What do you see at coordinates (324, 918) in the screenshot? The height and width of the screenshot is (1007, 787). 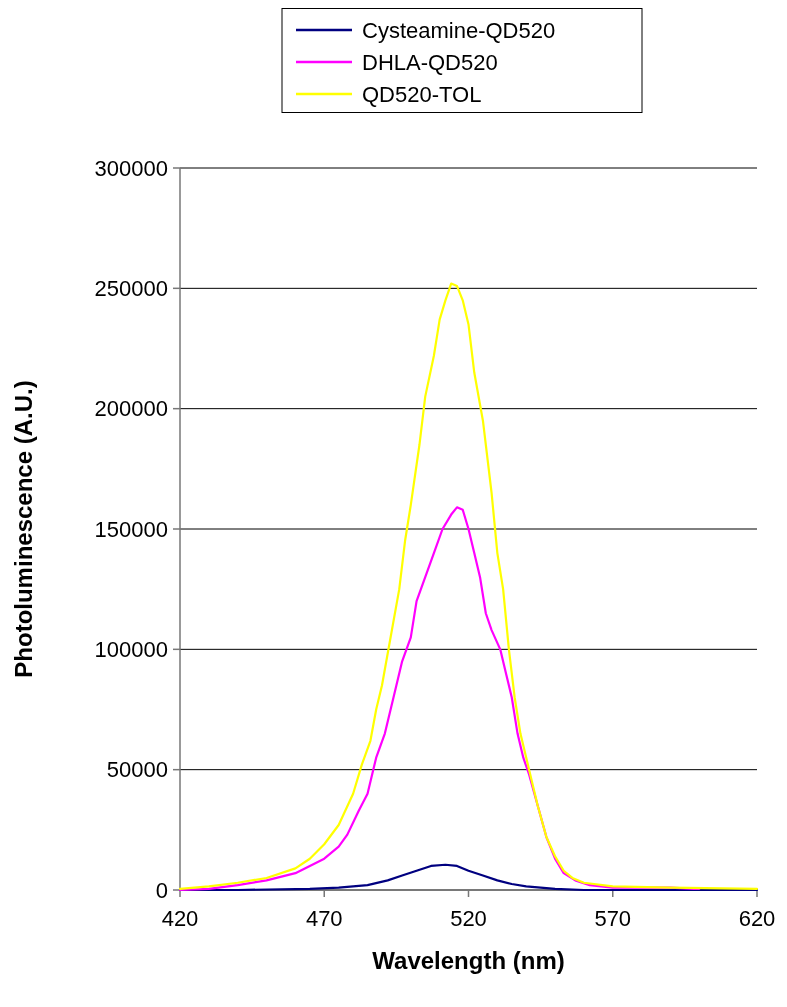 I see `x-tick-label: 470` at bounding box center [324, 918].